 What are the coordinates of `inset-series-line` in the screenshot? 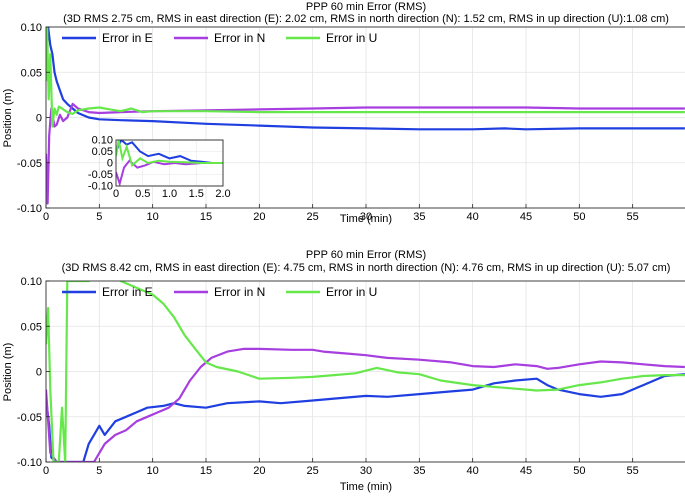 It's located at (169, 154).